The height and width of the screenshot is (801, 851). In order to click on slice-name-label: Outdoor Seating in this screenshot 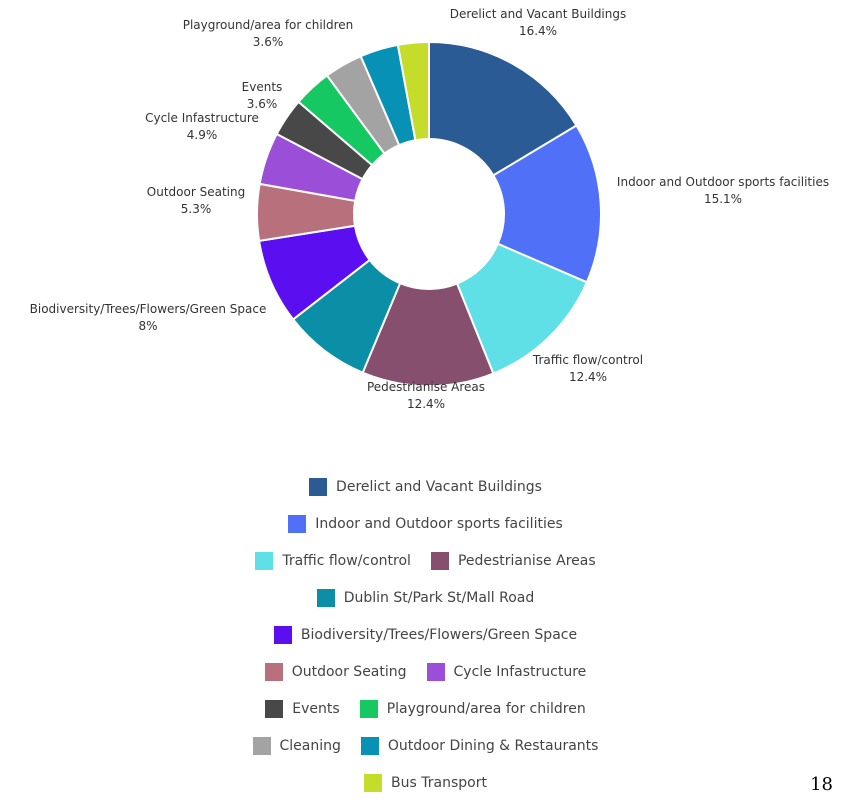, I will do `click(196, 192)`.